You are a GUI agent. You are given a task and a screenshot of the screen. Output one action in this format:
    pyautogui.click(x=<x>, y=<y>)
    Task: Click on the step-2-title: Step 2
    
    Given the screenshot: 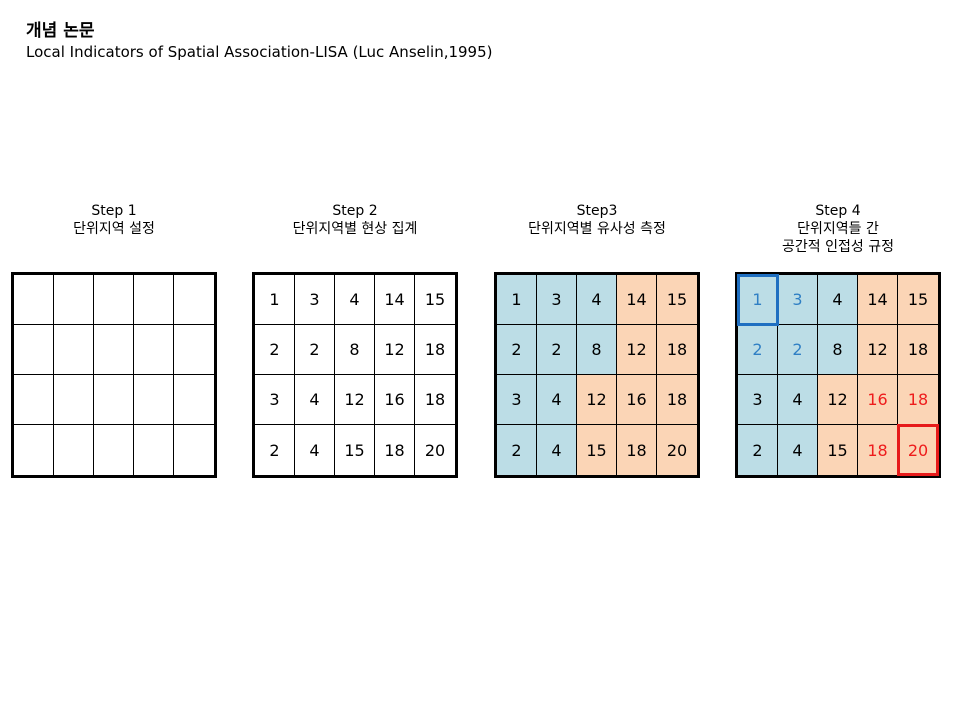 What is the action you would take?
    pyautogui.click(x=355, y=211)
    